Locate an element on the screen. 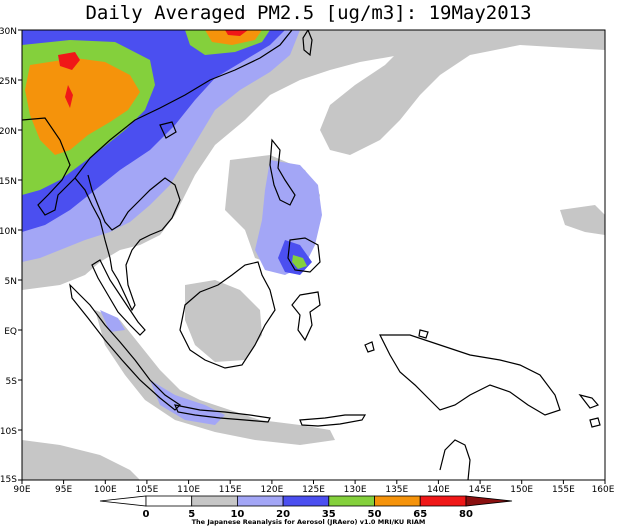  coastline-taiwan is located at coordinates (307, 43).